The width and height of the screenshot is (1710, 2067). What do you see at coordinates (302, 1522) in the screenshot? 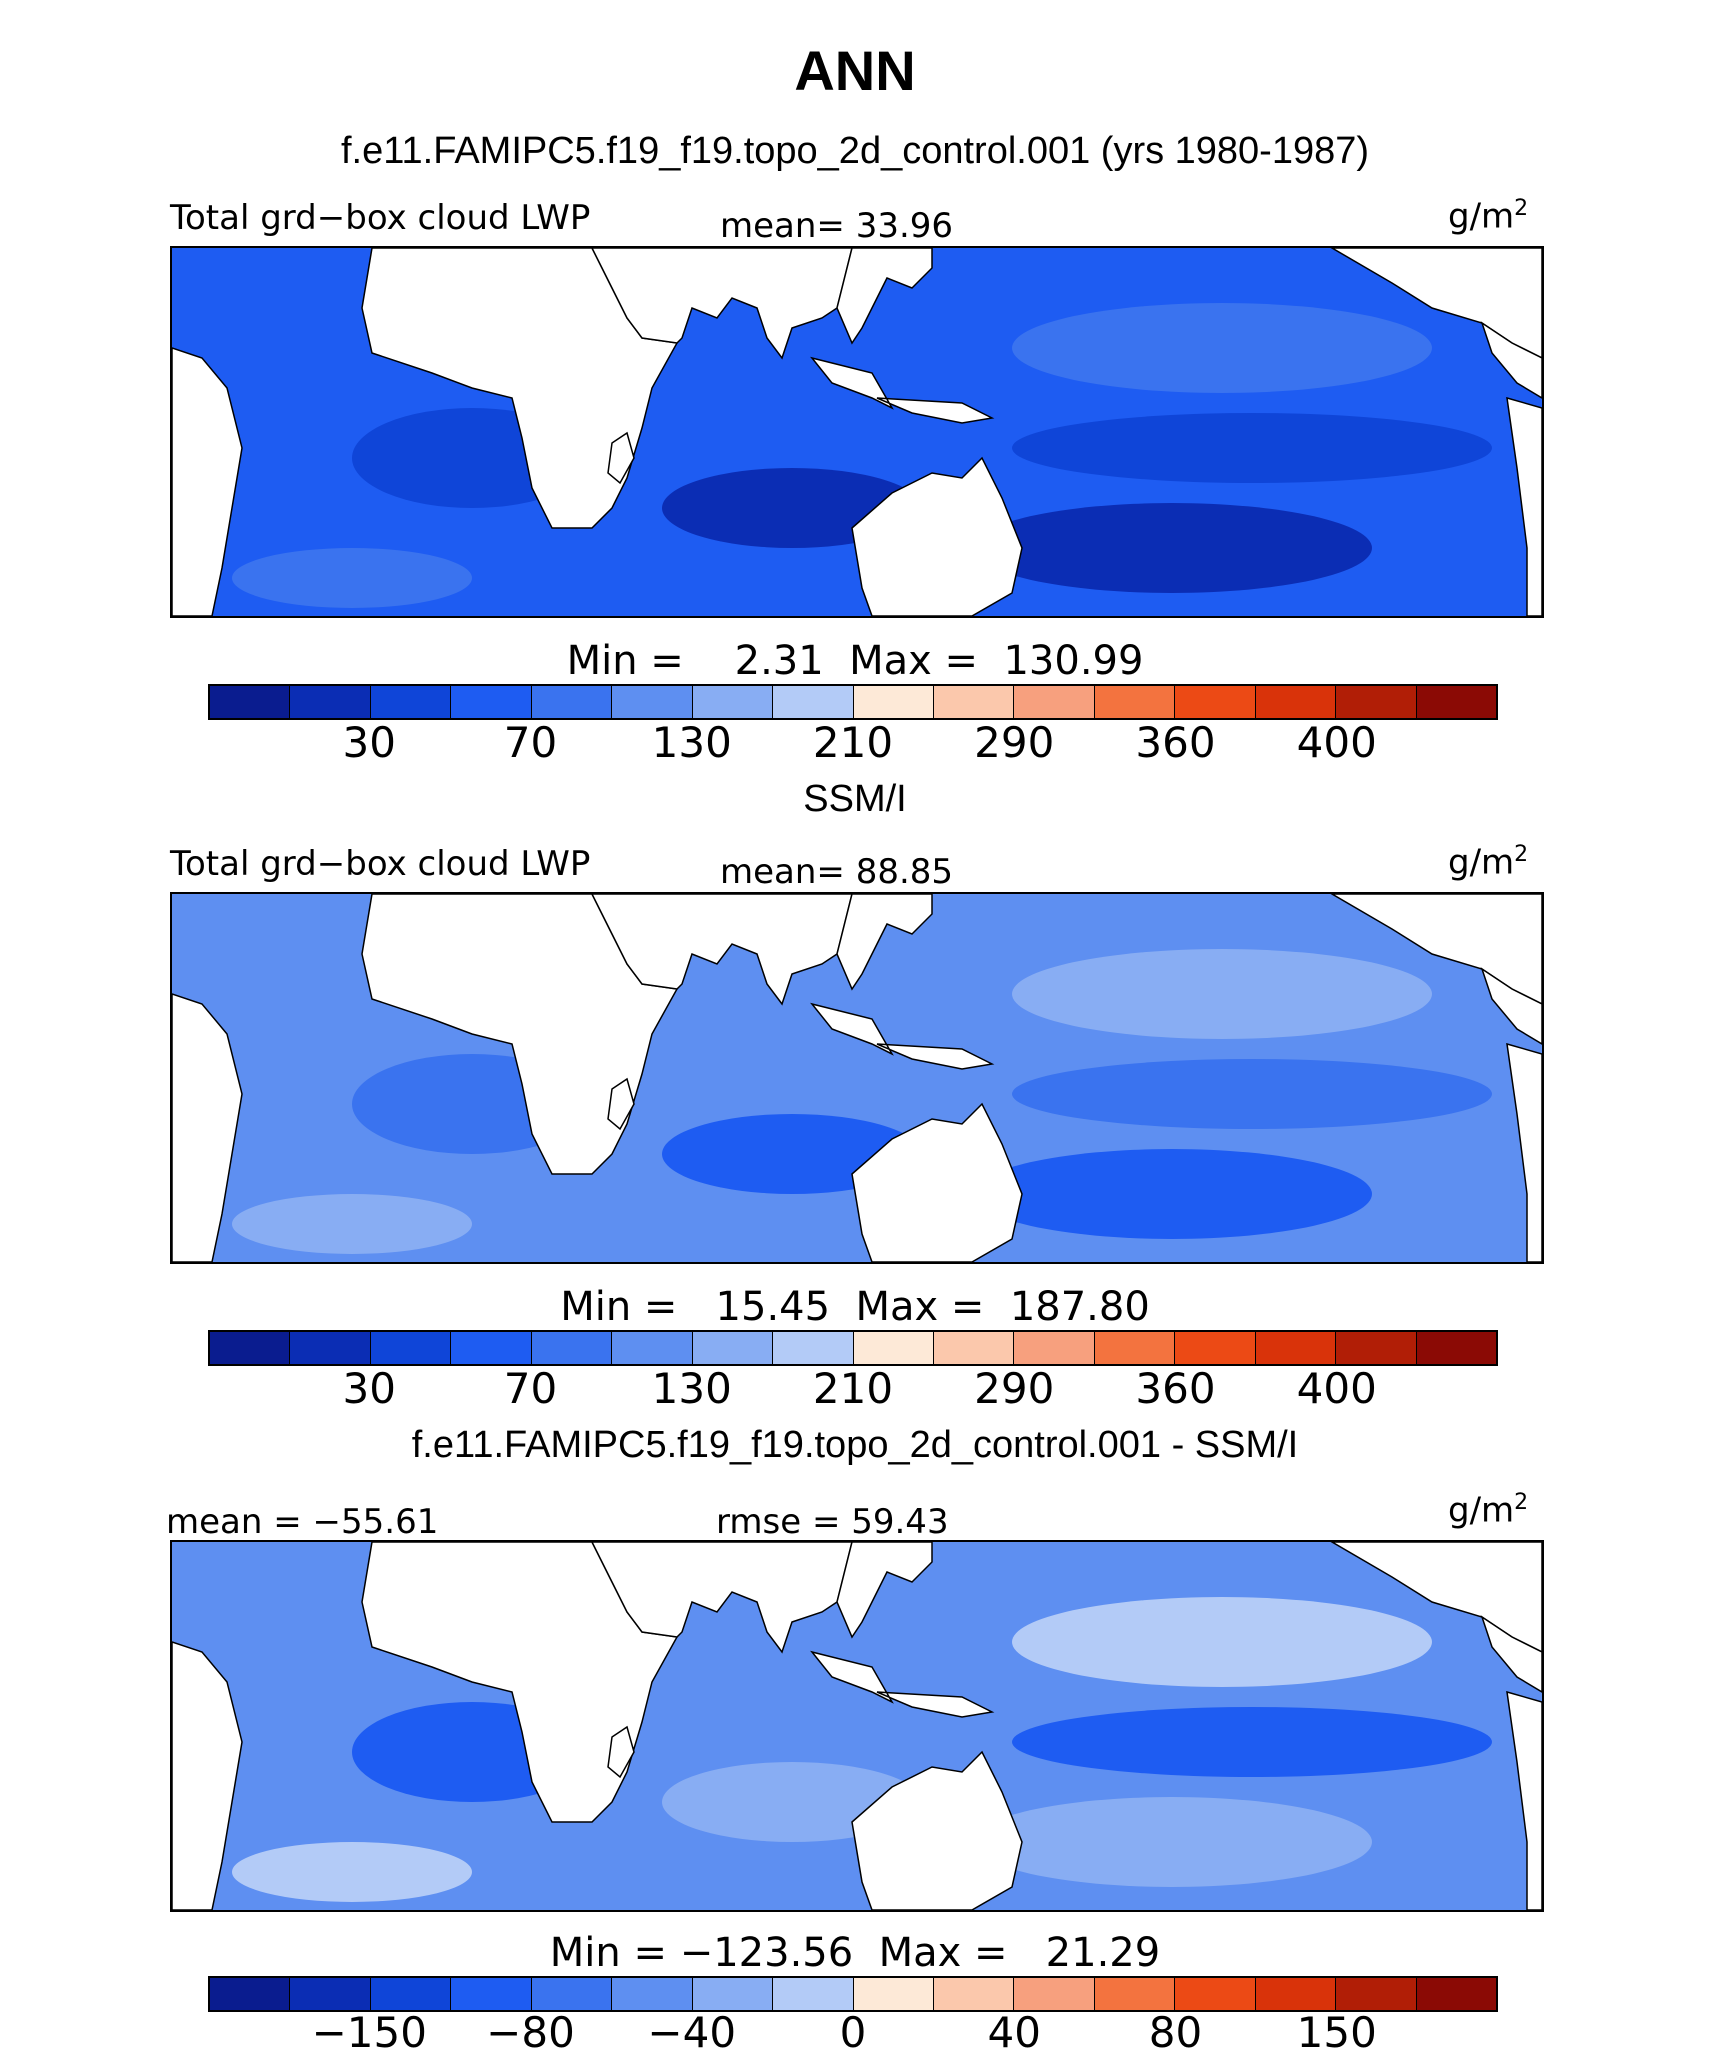
I see `panel-3-mean-label: mean = −55.61` at bounding box center [302, 1522].